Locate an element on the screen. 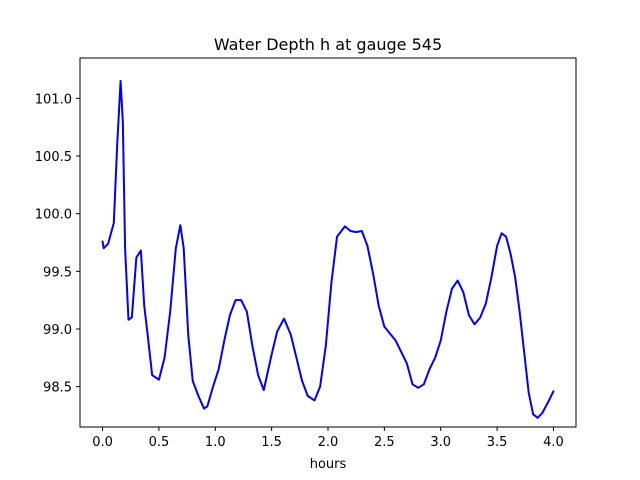  y-tick-label: 98.5 is located at coordinates (57, 388).